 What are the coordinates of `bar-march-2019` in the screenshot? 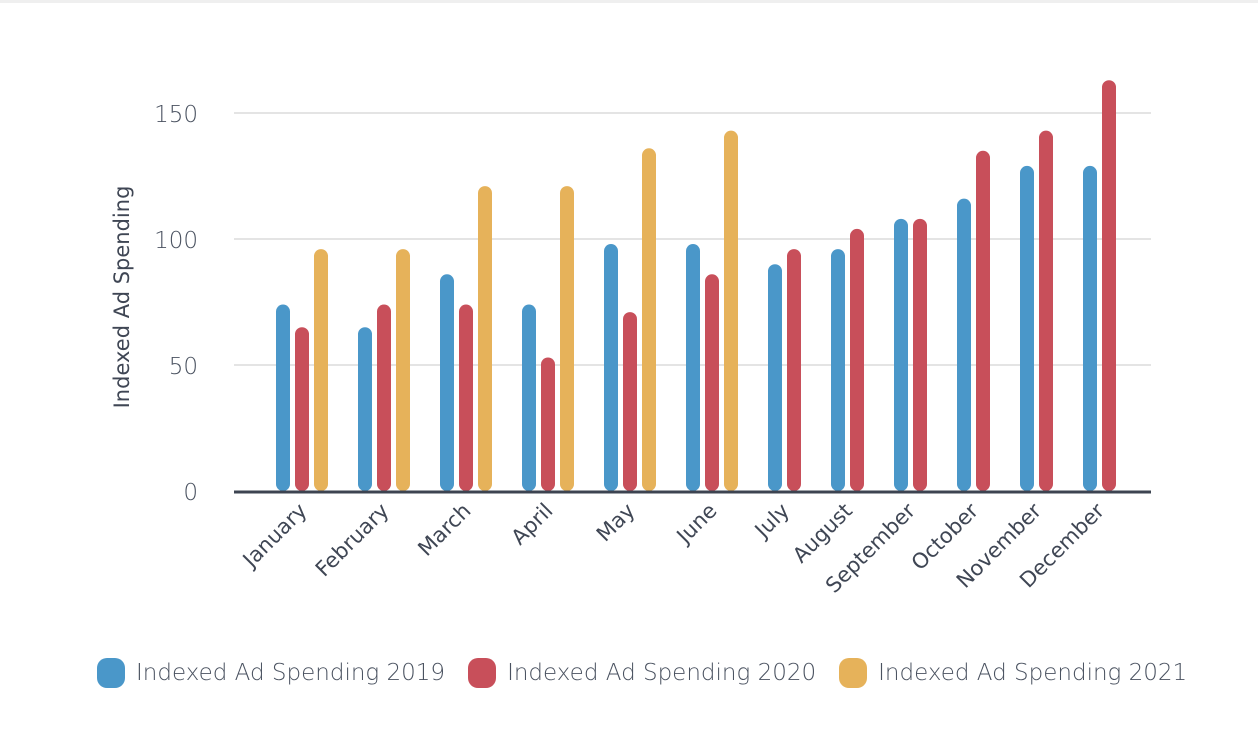 It's located at (447, 382).